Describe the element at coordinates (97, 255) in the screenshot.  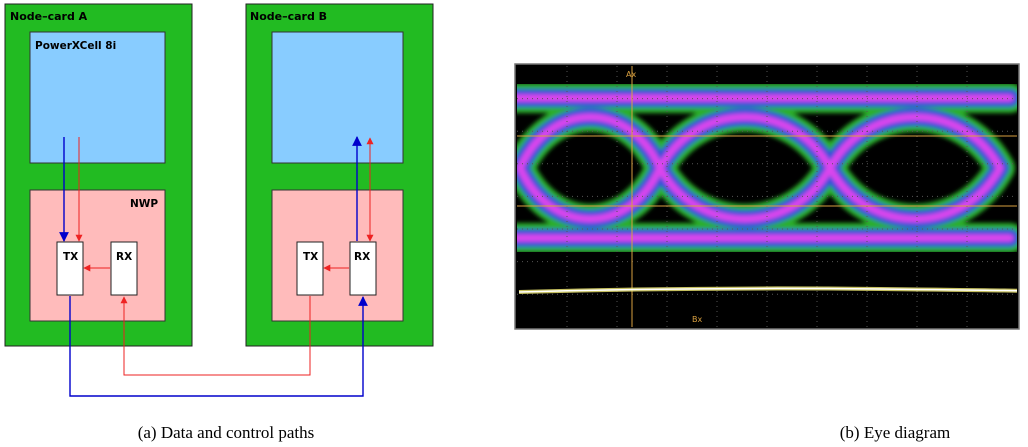
I see `nwp-block-a` at that location.